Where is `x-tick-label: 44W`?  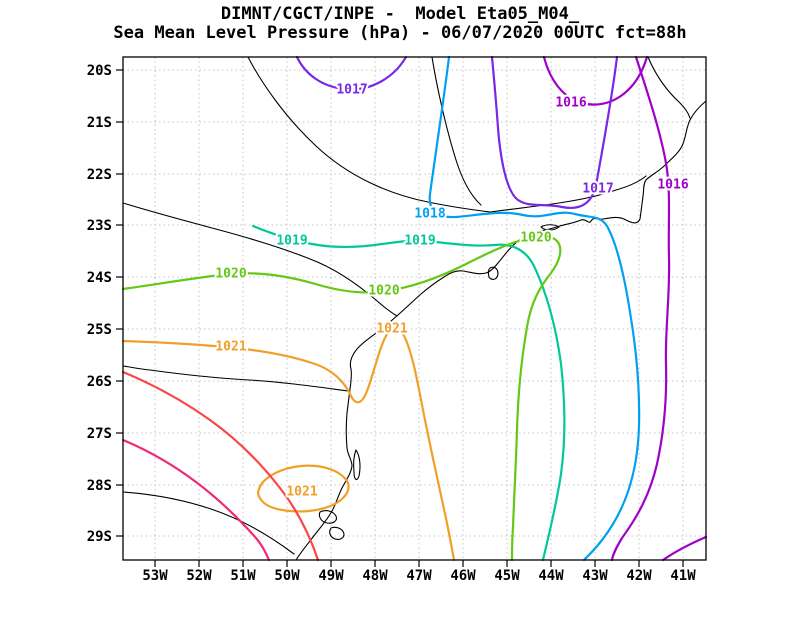
x-tick-label: 44W is located at coordinates (551, 576).